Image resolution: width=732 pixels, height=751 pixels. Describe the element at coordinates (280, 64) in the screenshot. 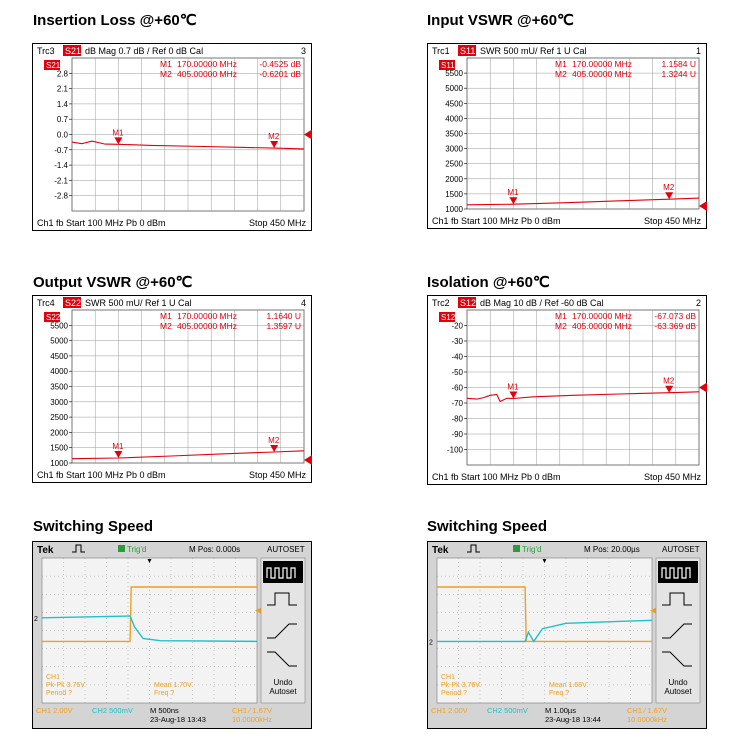

I see `marker-readout-value: -0.4525 dB` at that location.